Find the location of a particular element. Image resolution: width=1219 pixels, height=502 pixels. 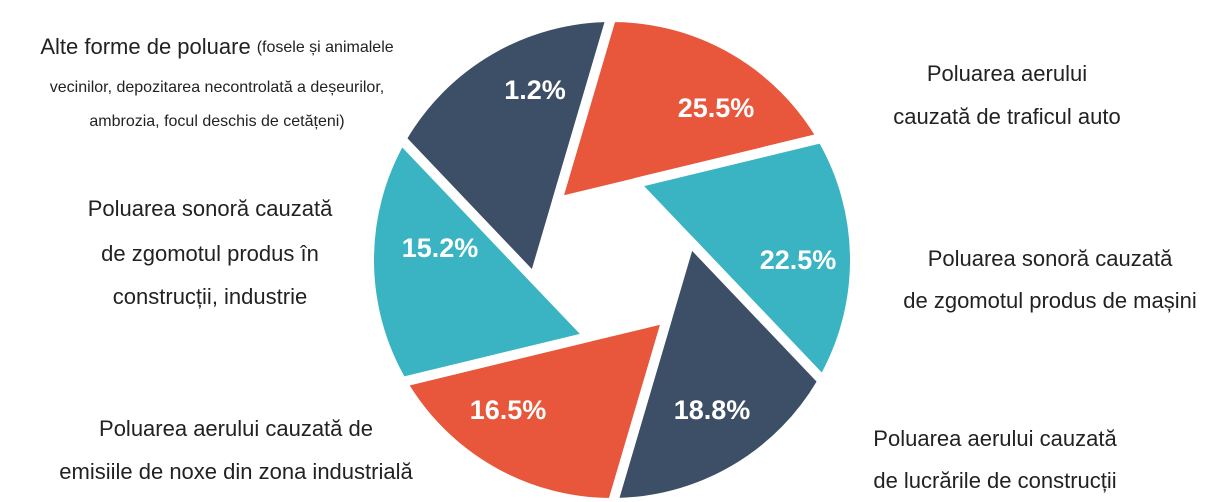

caption-line: emisiile de noxe din zona industrială is located at coordinates (236, 471).